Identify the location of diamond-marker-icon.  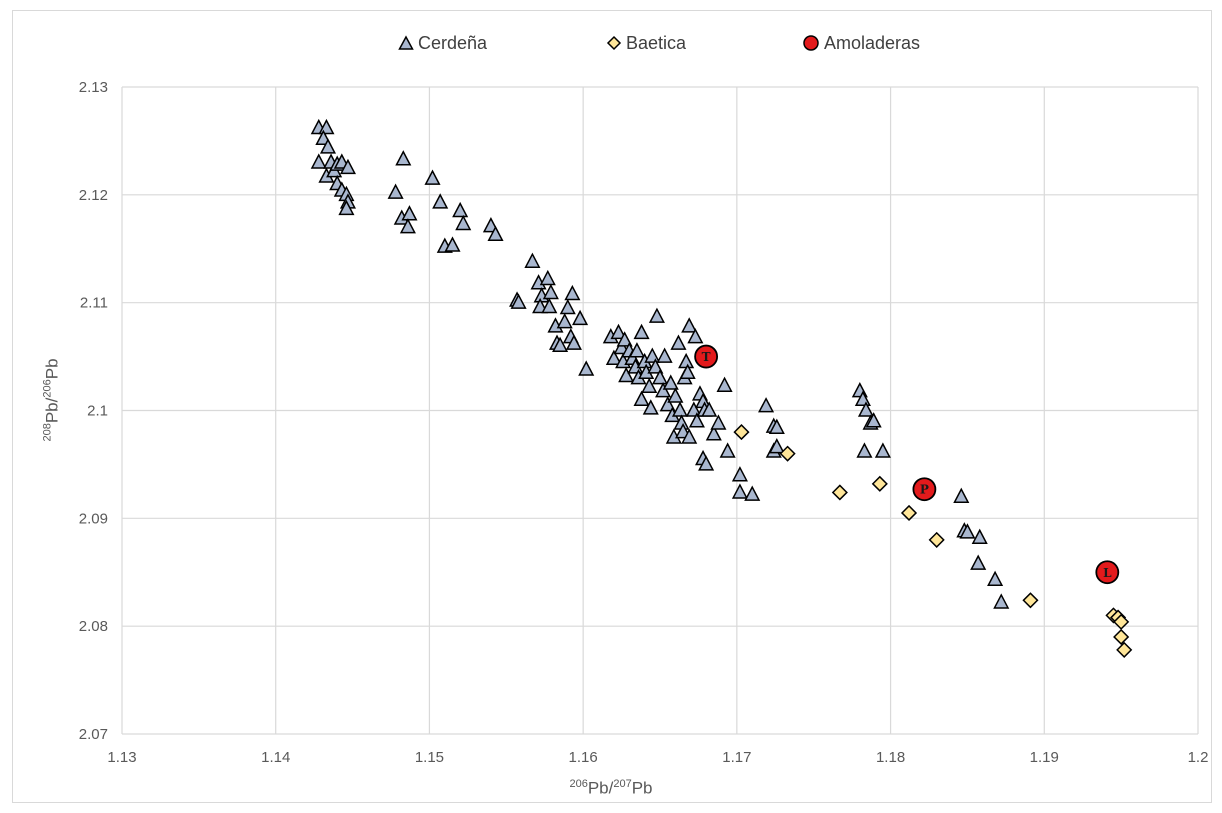
(614, 43).